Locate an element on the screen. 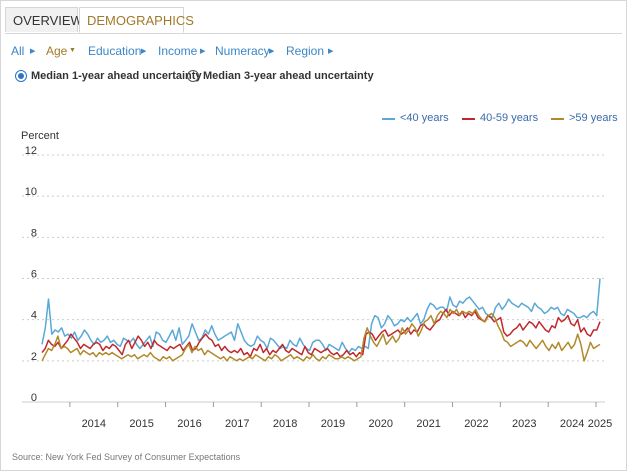 The image size is (628, 472). y-tick-label: 6 is located at coordinates (34, 275).